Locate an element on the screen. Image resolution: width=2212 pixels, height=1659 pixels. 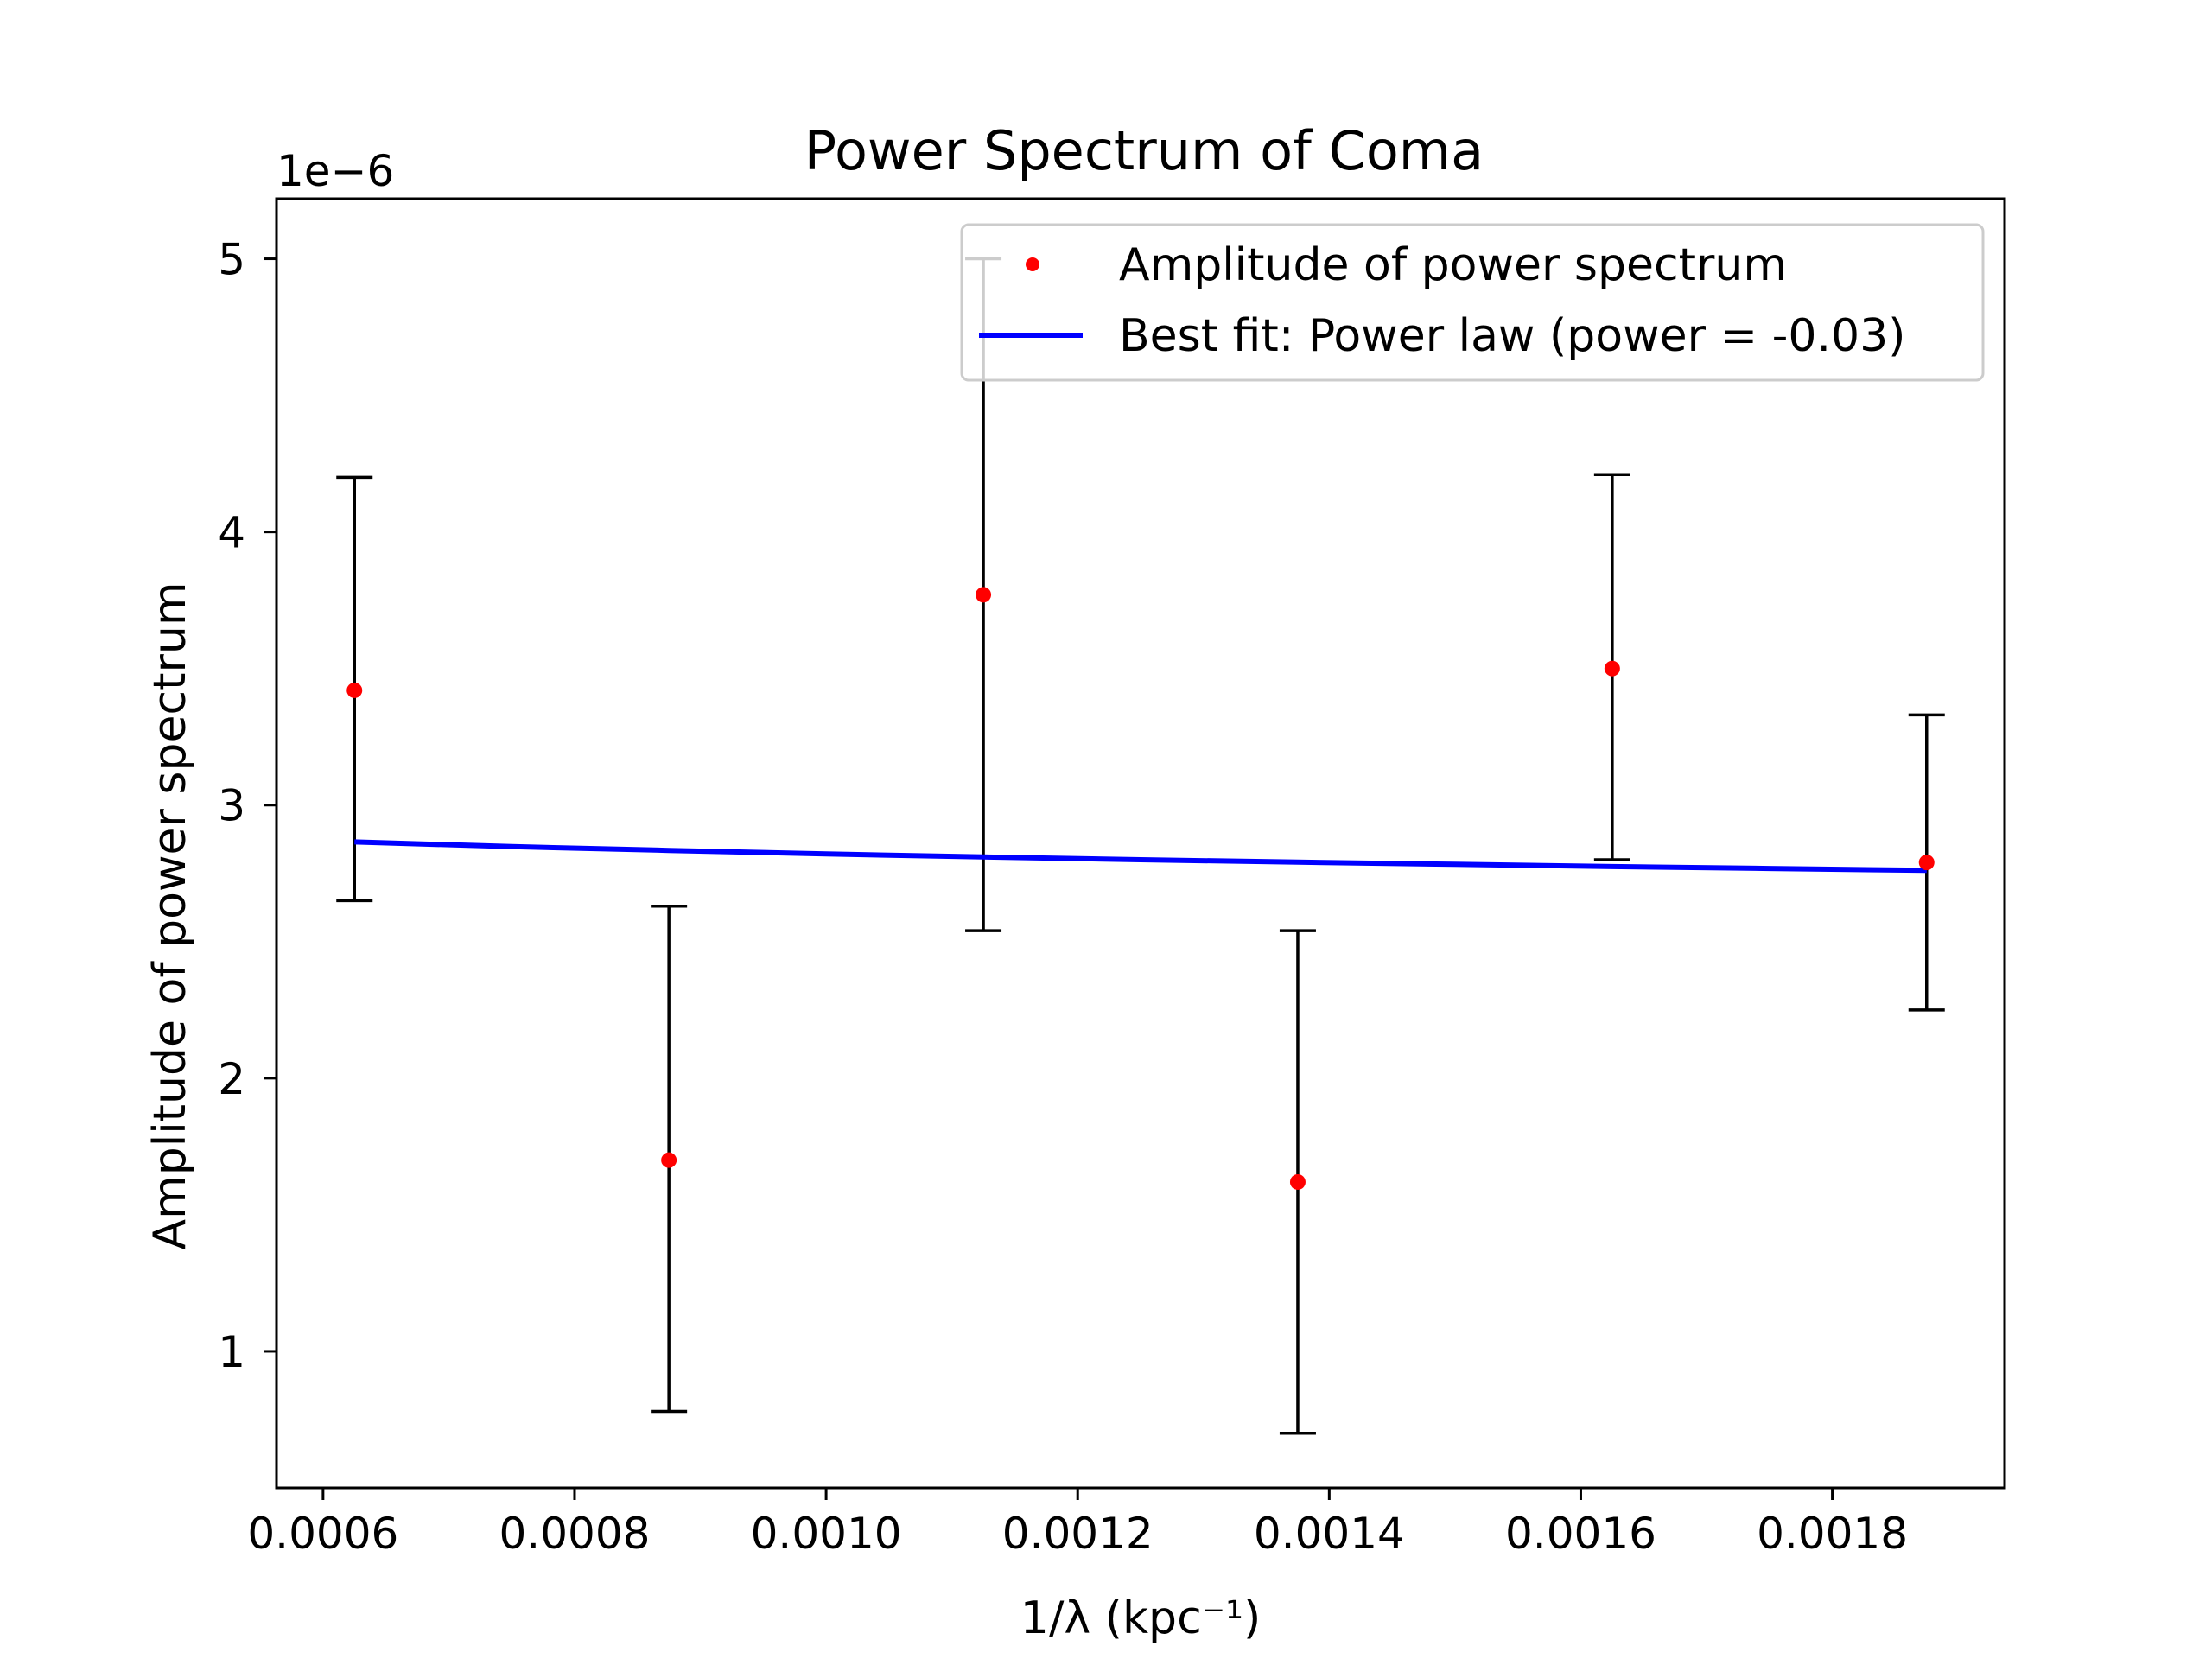
x-tick-label: 0.0008 is located at coordinates (575, 1534).